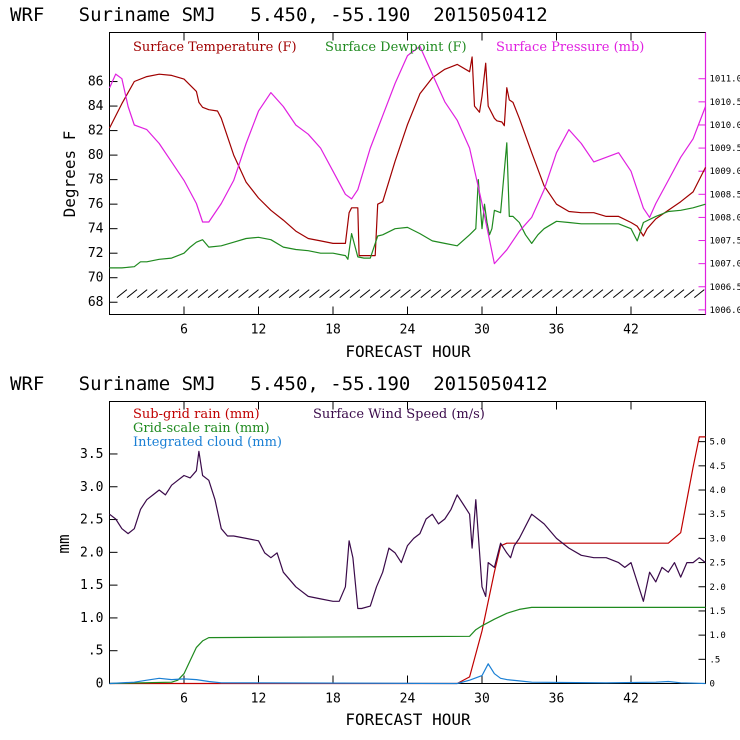 This screenshot has width=740, height=740. What do you see at coordinates (91, 487) in the screenshot?
I see `y-tick-label: 3.0` at bounding box center [91, 487].